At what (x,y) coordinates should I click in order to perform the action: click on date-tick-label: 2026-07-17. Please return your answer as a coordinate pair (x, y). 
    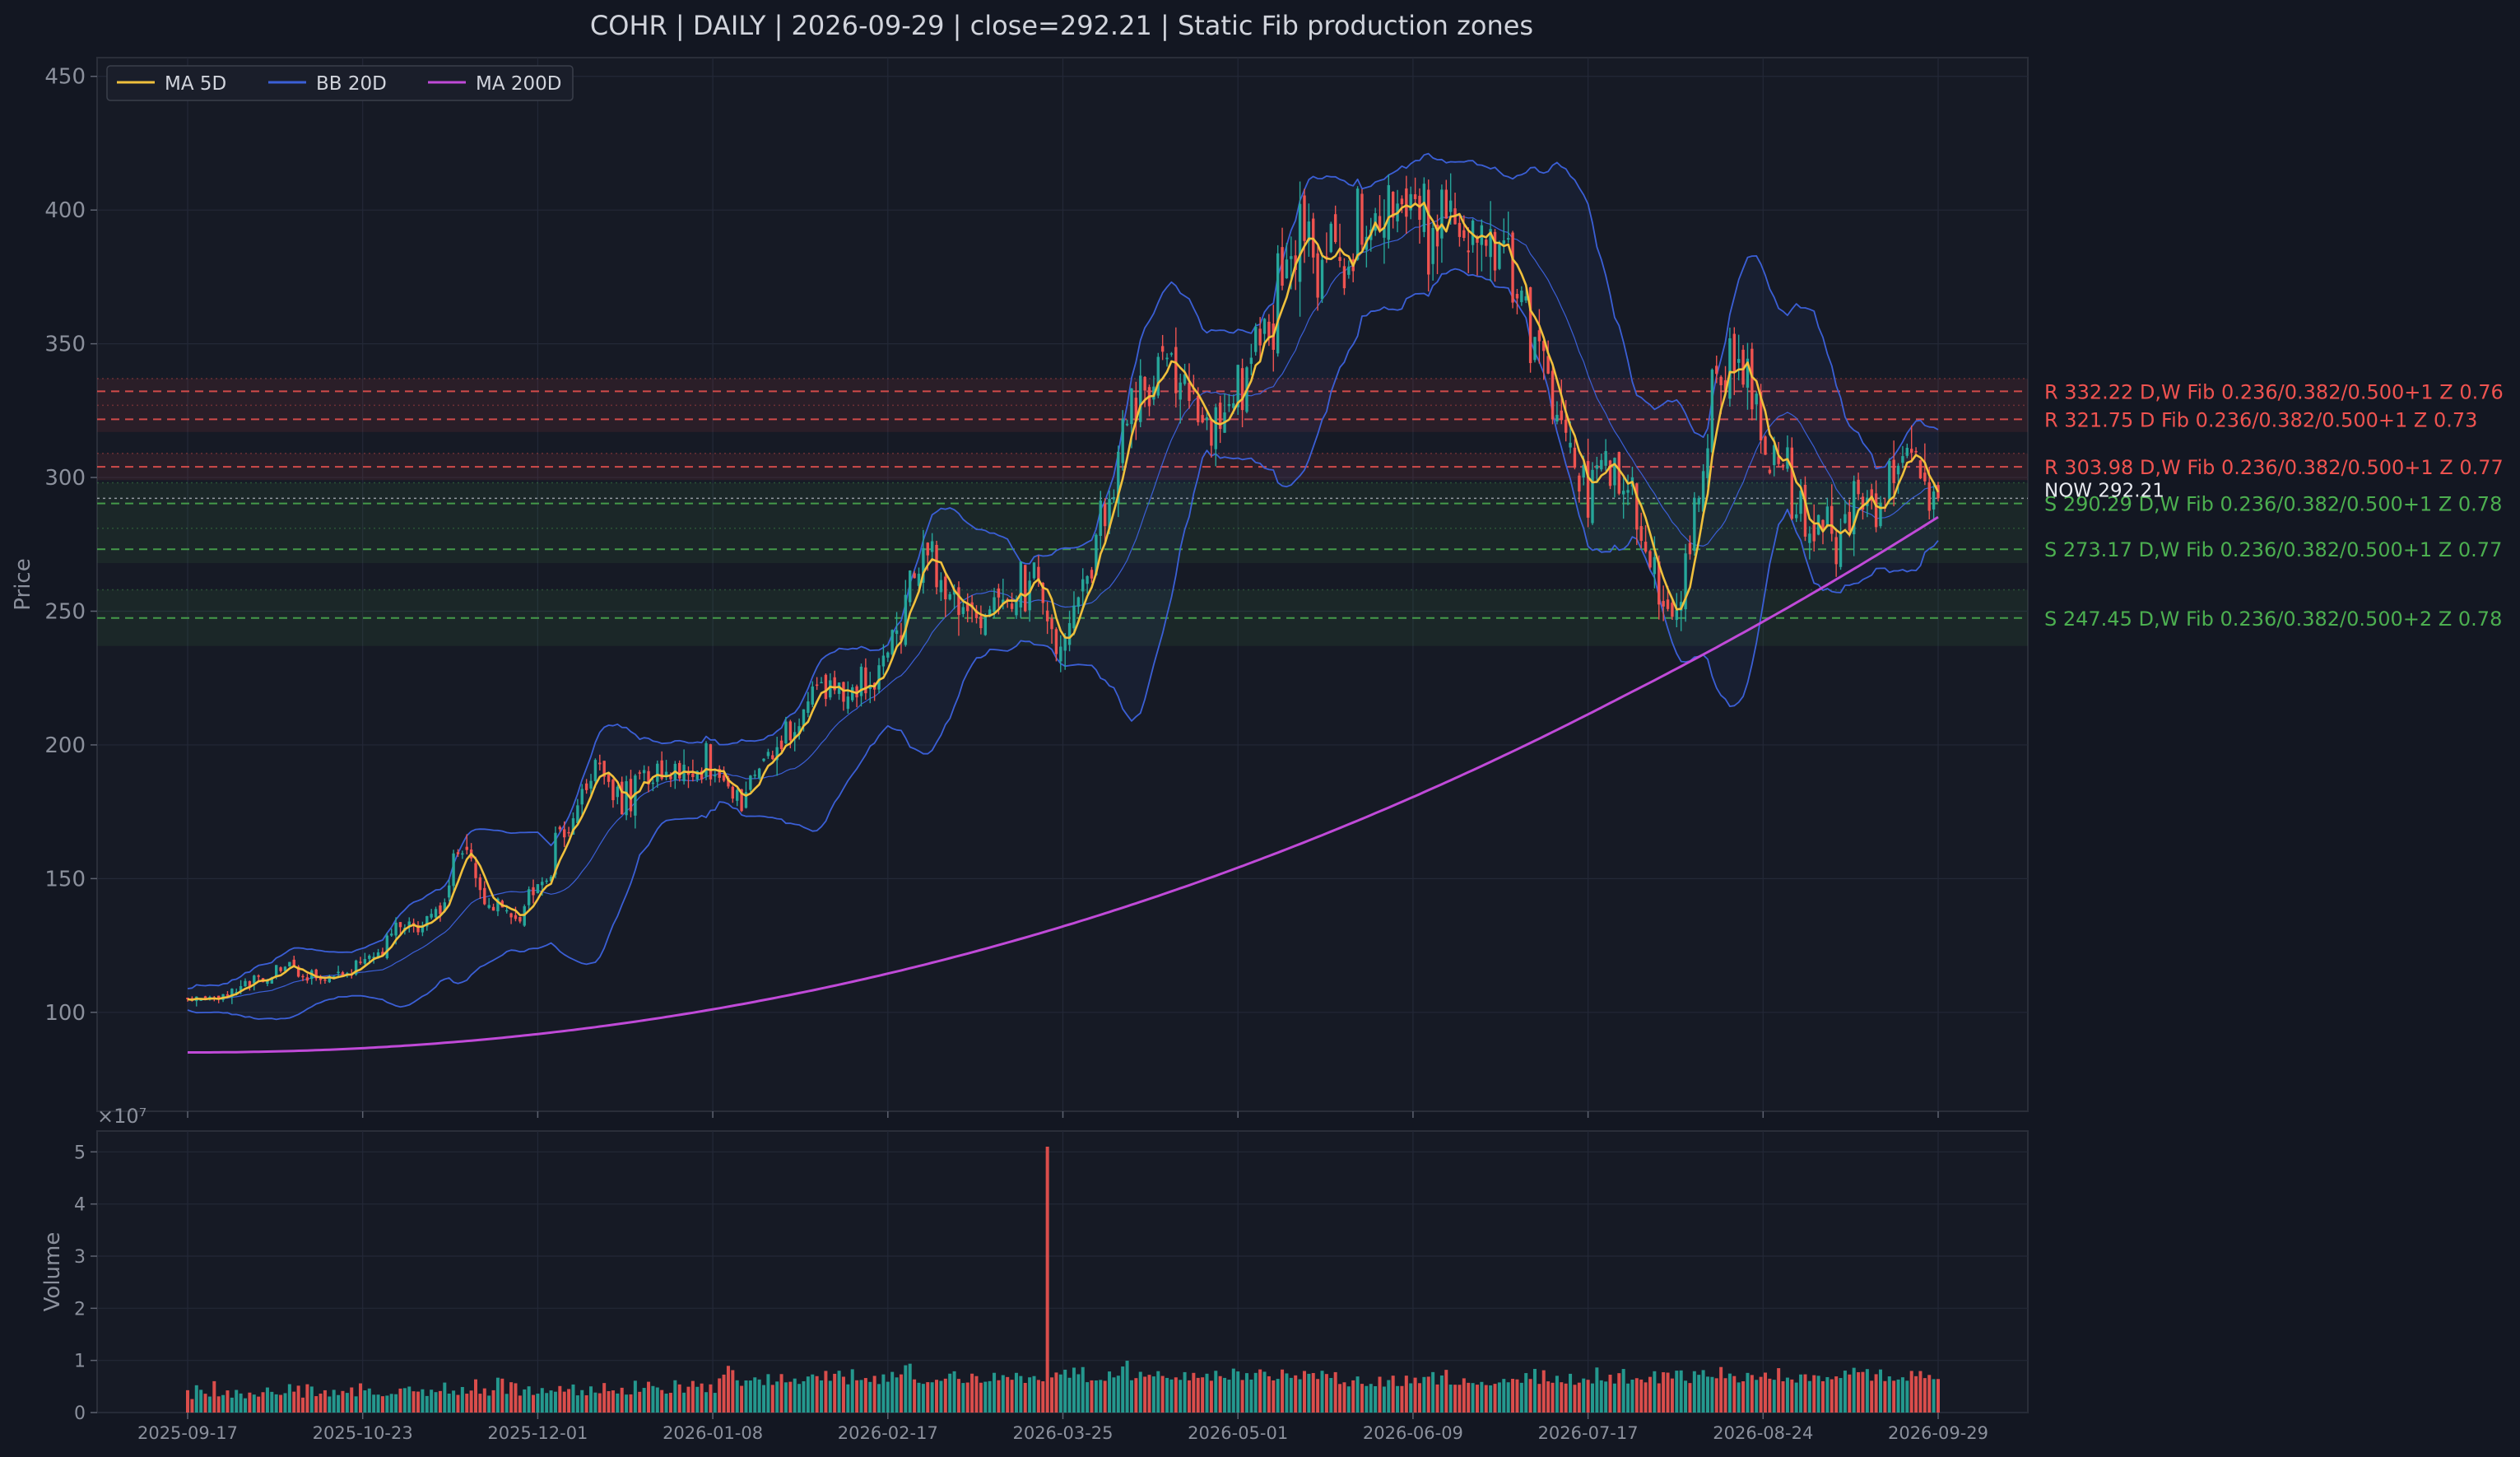
    Looking at the image, I should click on (1588, 1433).